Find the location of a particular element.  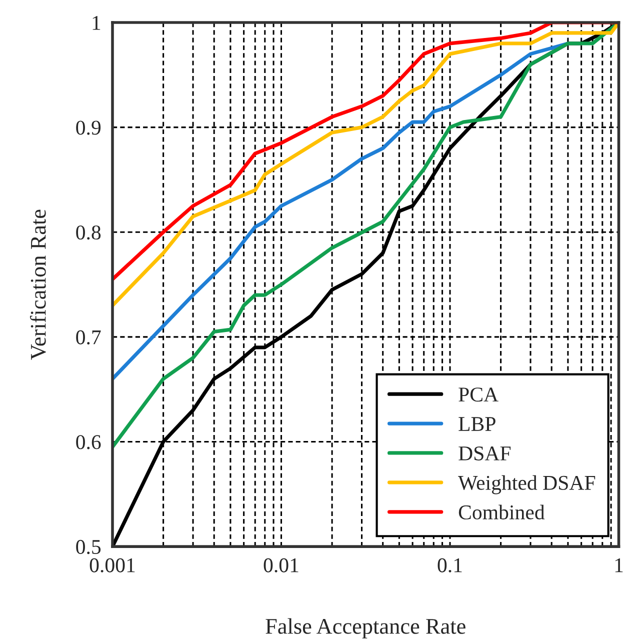

y-tick-label: 0.9 is located at coordinates (88, 127).